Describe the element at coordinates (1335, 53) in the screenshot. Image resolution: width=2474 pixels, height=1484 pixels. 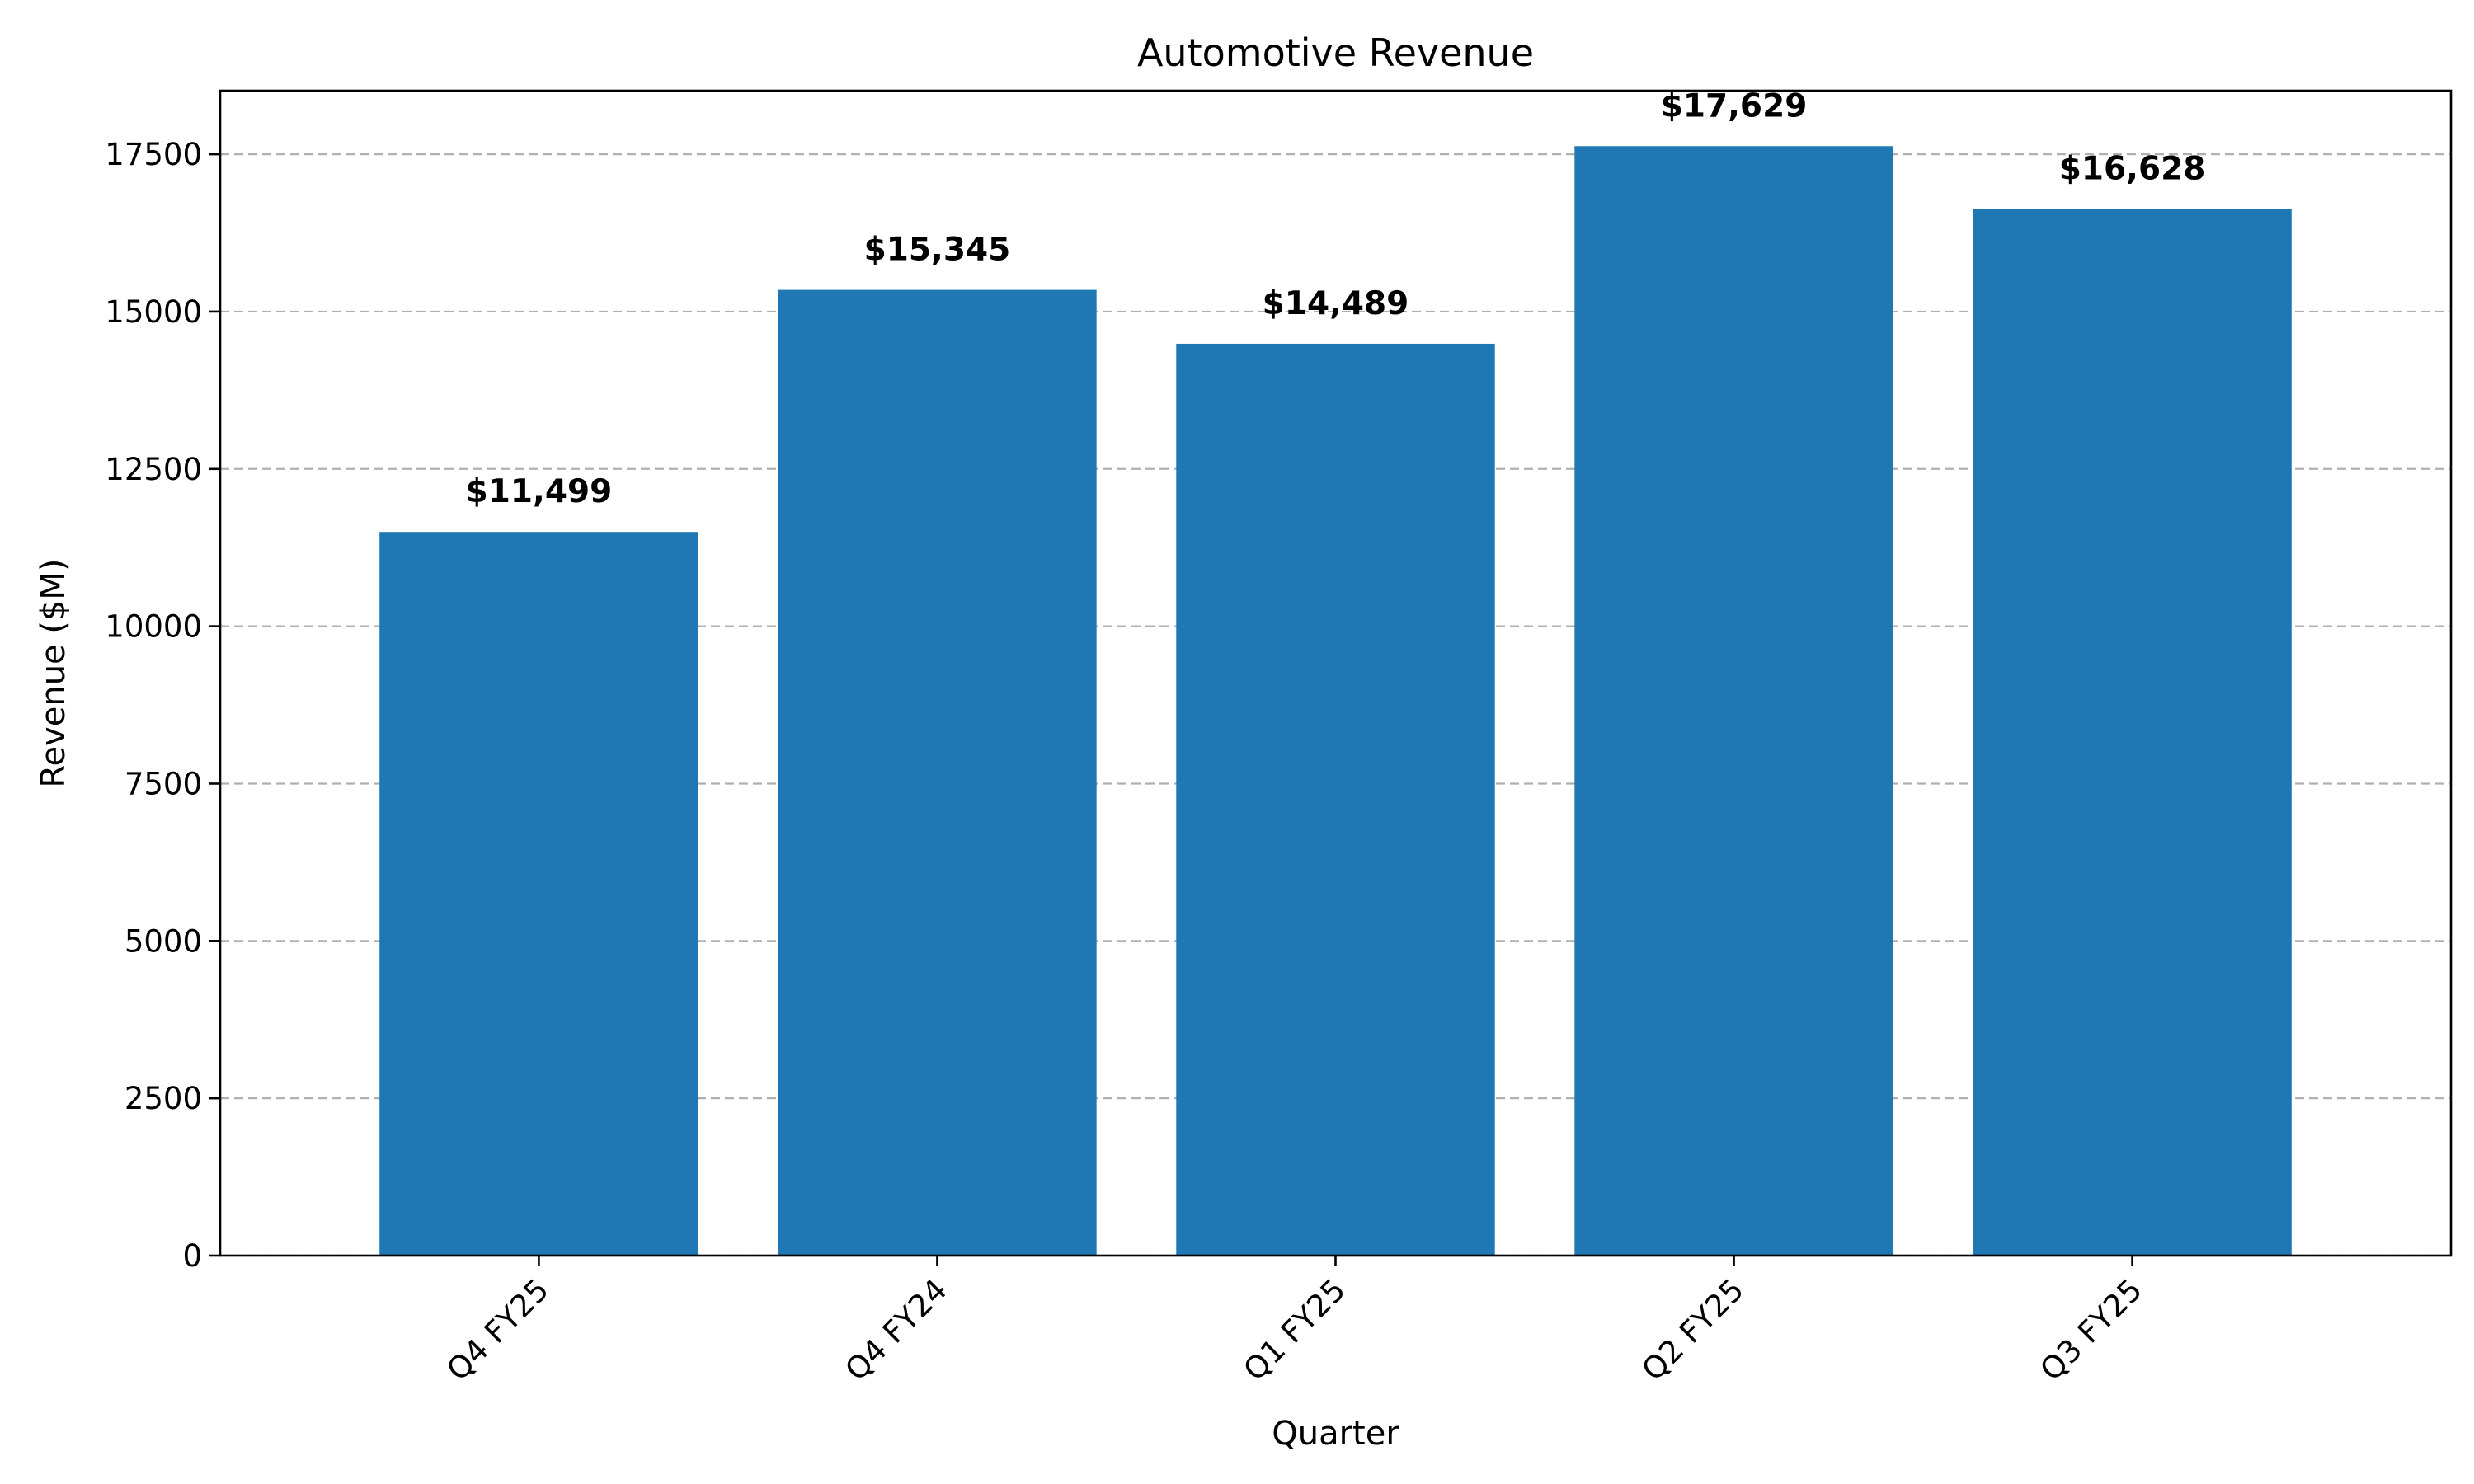
I see `chart-title: Automotive Revenue` at that location.